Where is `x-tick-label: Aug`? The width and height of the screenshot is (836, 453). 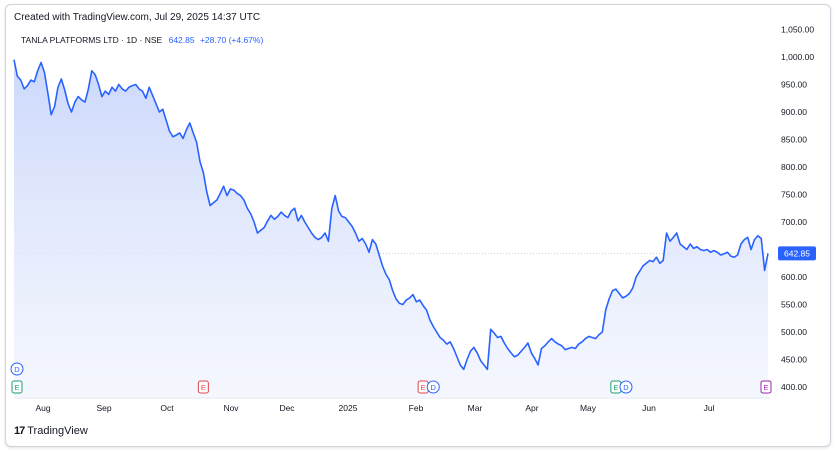 x-tick-label: Aug is located at coordinates (42, 408).